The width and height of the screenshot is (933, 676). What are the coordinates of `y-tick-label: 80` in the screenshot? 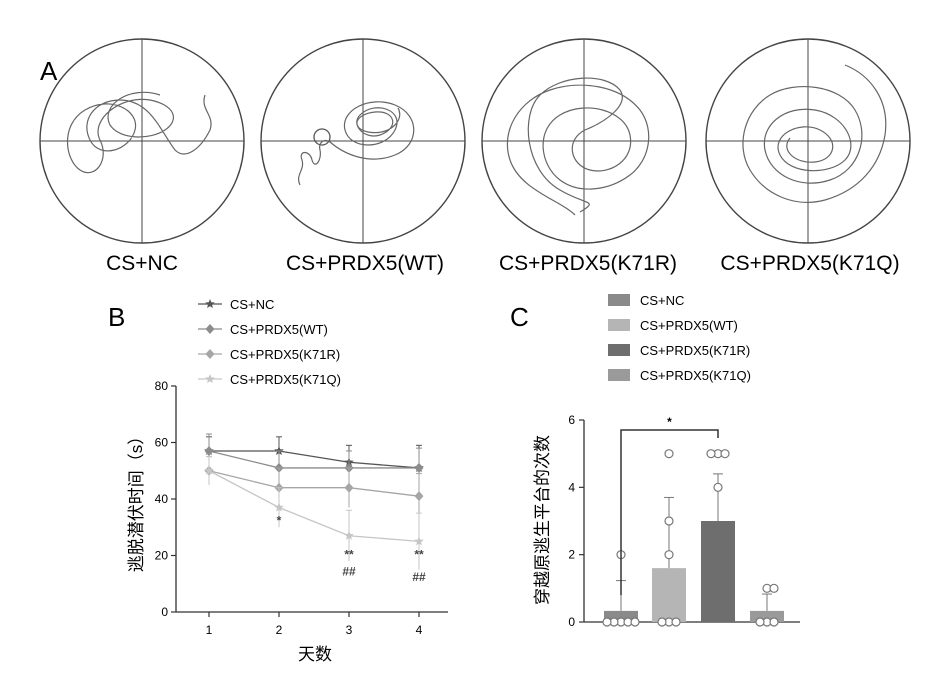 It's located at (162, 386).